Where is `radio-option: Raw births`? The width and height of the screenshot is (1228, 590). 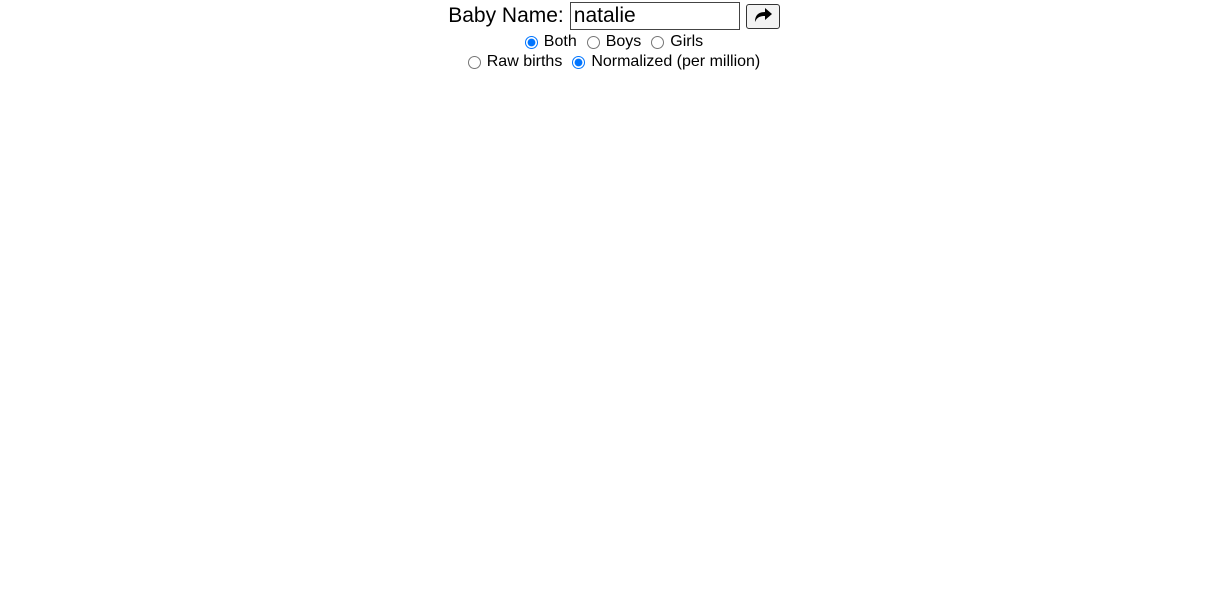
radio-option: Raw births is located at coordinates (515, 62).